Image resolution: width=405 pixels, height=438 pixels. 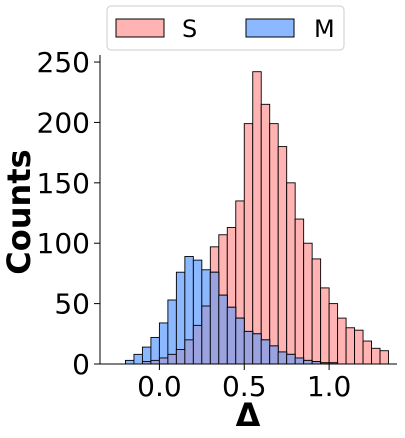 What do you see at coordinates (63, 243) in the screenshot?
I see `y-tick-label-2: 100` at bounding box center [63, 243].